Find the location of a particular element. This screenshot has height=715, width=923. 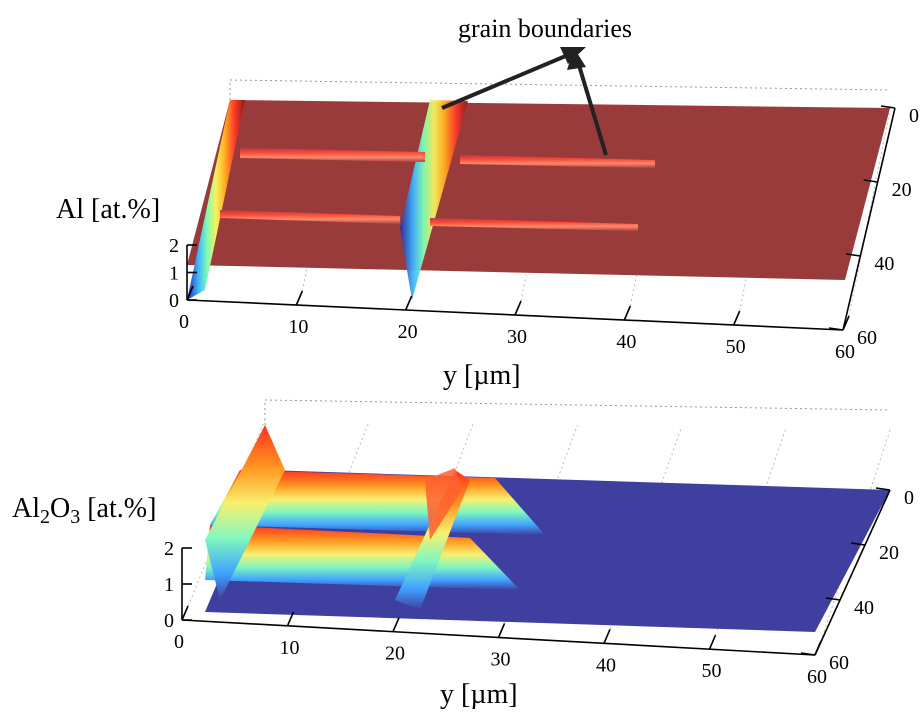

bot-depth-axis-line is located at coordinates (852, 572).